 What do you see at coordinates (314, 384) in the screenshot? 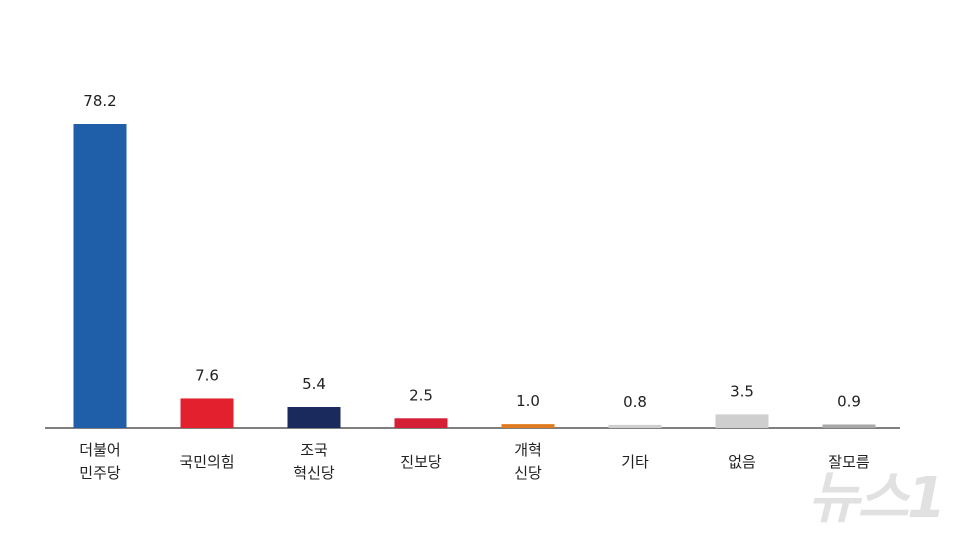
I see `value-label: 5.4` at bounding box center [314, 384].